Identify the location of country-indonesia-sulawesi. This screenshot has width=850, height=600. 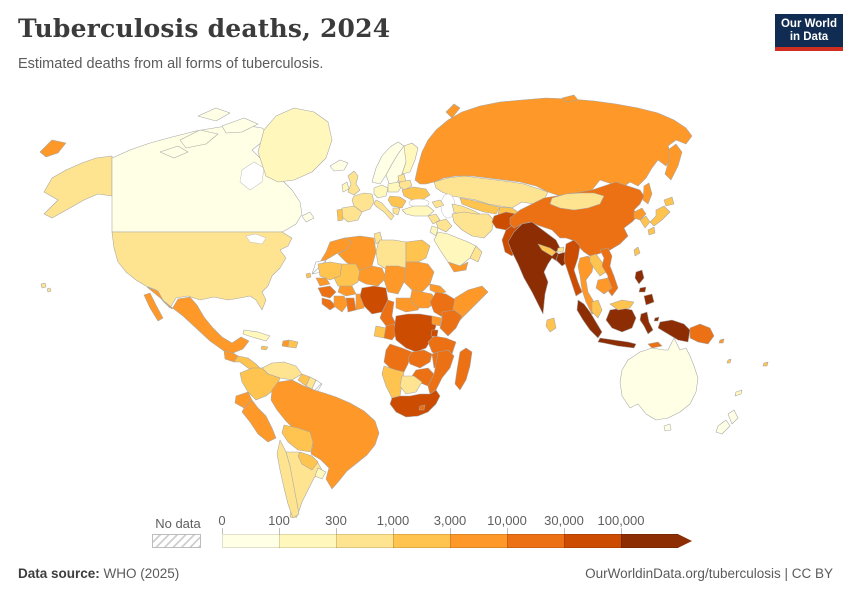
(646, 323).